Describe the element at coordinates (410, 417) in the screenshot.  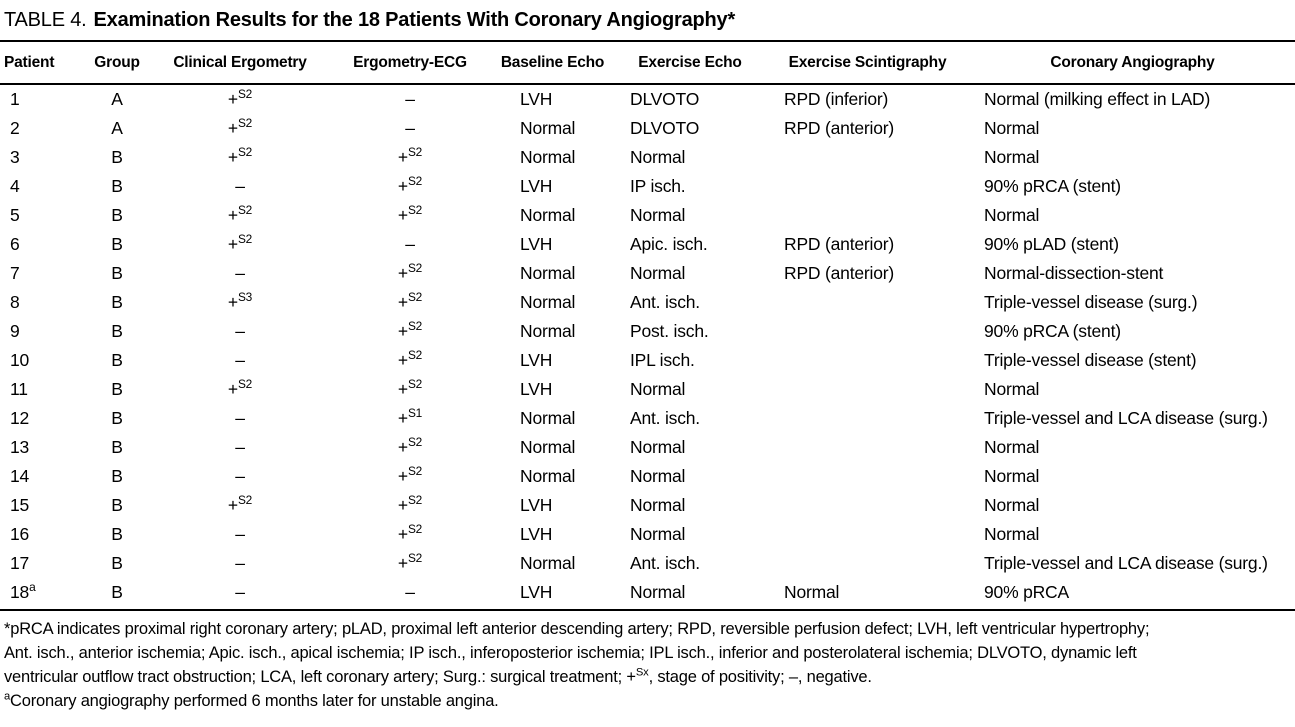
I see `cell-ergometry-ecg: +S1` at that location.